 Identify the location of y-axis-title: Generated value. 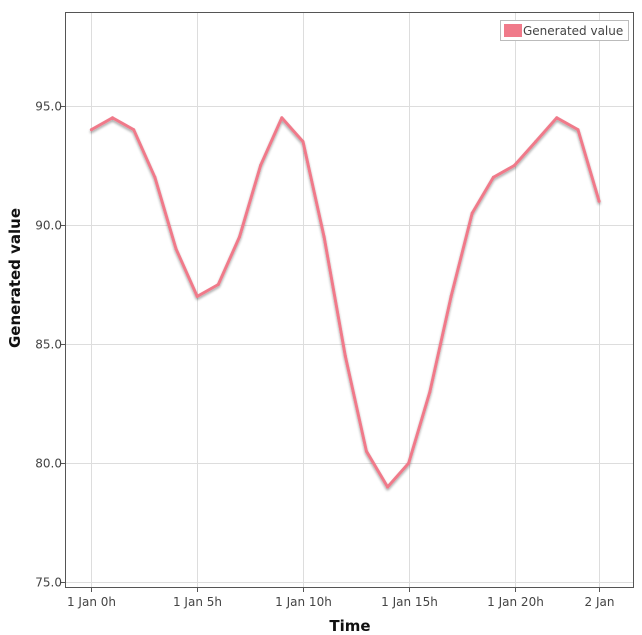
(15, 278).